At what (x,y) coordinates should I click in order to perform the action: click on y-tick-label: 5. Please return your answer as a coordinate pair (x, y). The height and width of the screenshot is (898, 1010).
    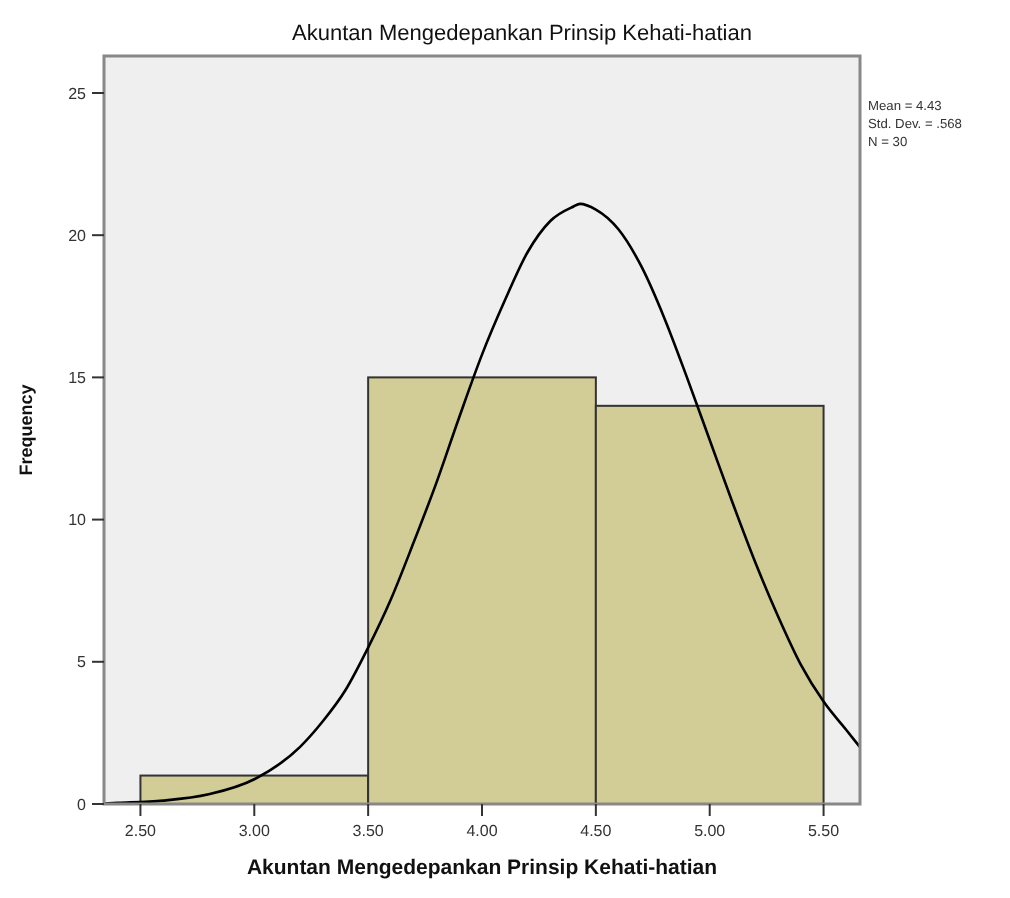
    Looking at the image, I should click on (82, 662).